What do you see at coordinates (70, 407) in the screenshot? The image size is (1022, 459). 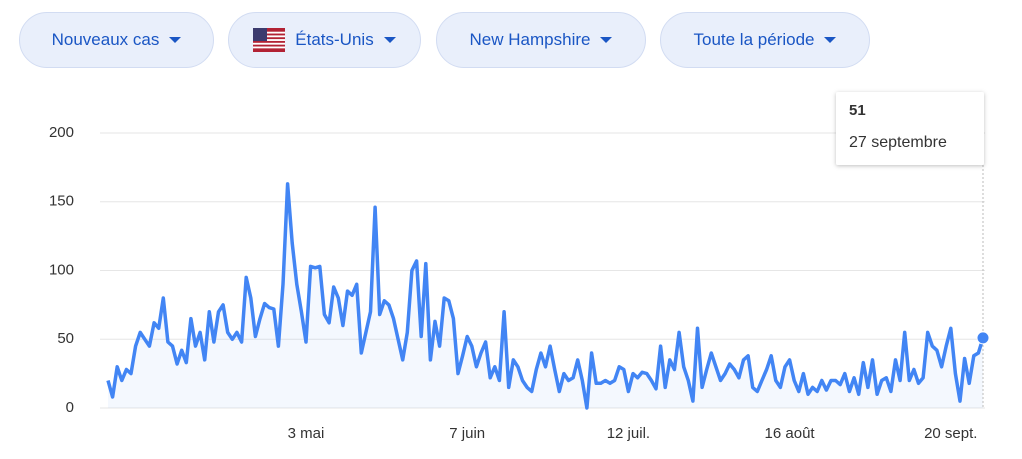 I see `y-tick-label: 0` at bounding box center [70, 407].